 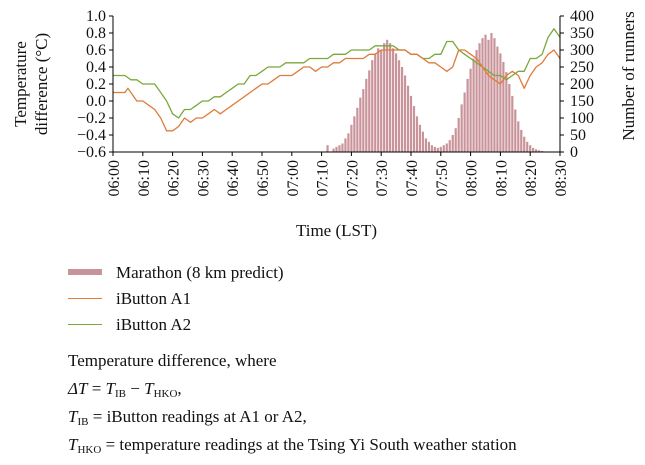 I want to click on y-left-tick-label: −0.6, so click(x=91, y=152).